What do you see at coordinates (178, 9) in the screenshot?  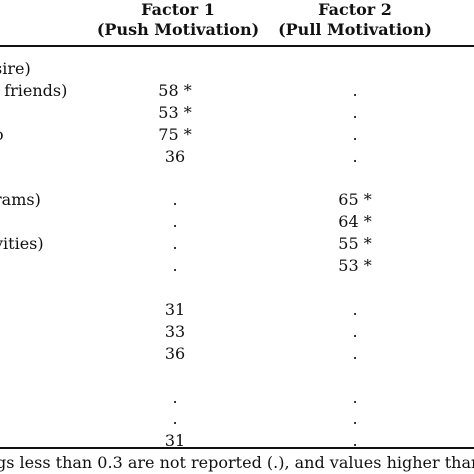 I see `factor1-title: Factor 1` at bounding box center [178, 9].